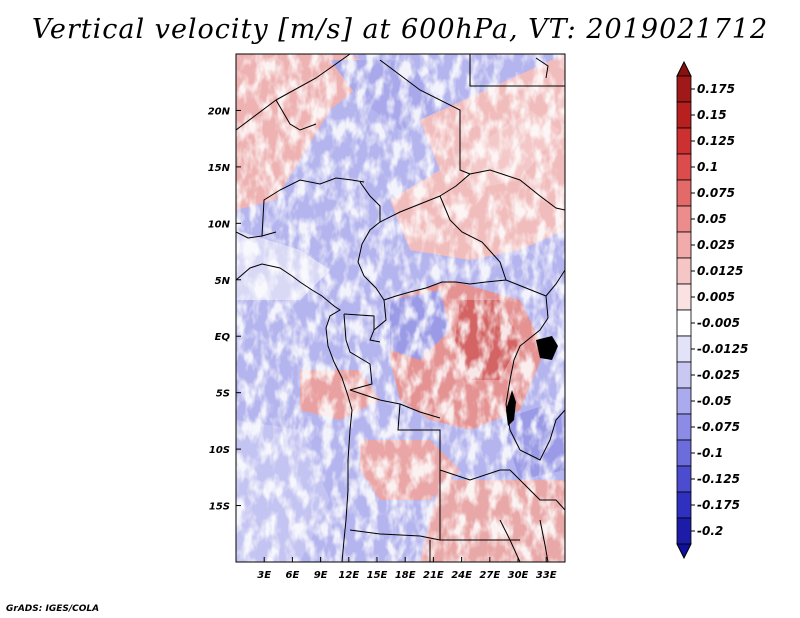  I want to click on x-tick-label: 6E, so click(293, 575).